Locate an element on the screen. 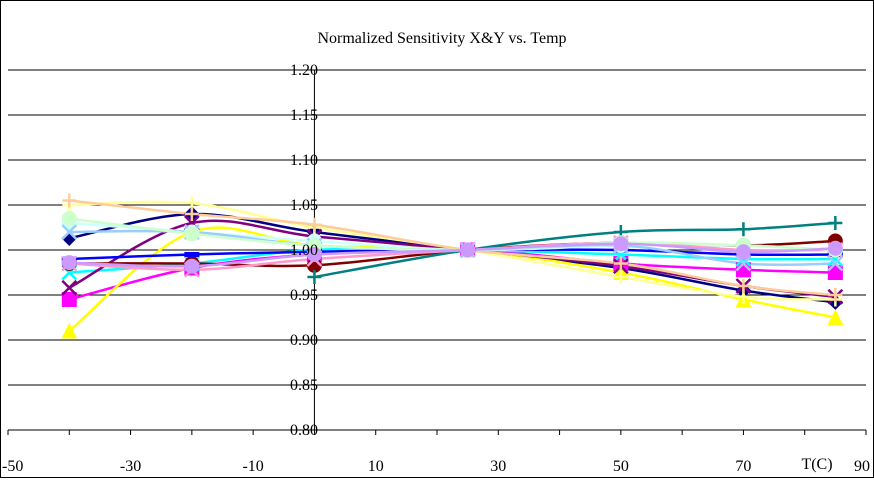 The image size is (874, 483). x-tick-label: 90 is located at coordinates (862, 466).